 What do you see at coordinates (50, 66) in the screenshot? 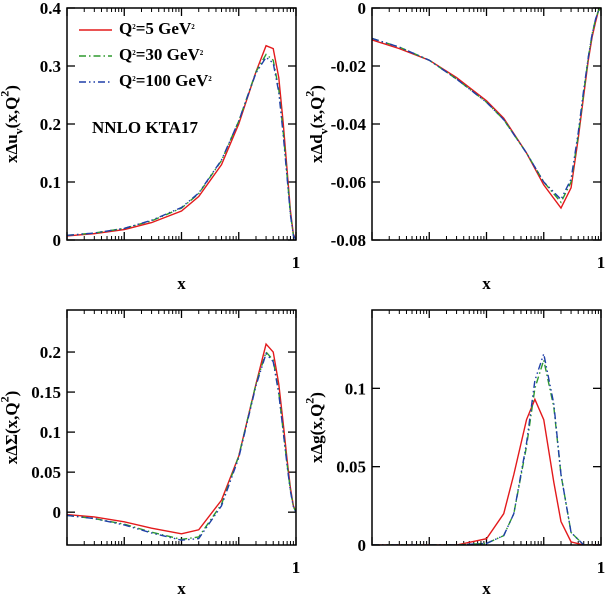
I see `y-tick-label: 0.3` at bounding box center [50, 66].